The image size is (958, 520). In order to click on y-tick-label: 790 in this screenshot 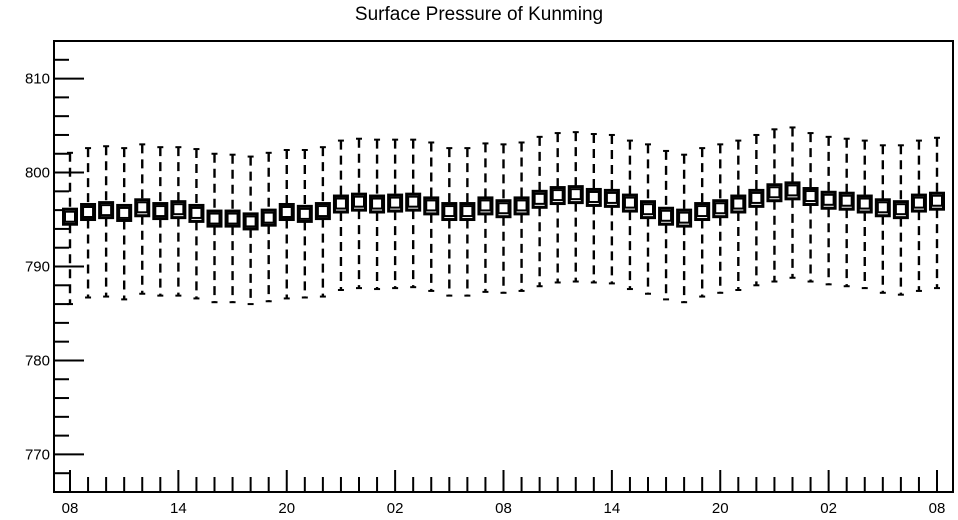, I will do `click(37, 267)`.